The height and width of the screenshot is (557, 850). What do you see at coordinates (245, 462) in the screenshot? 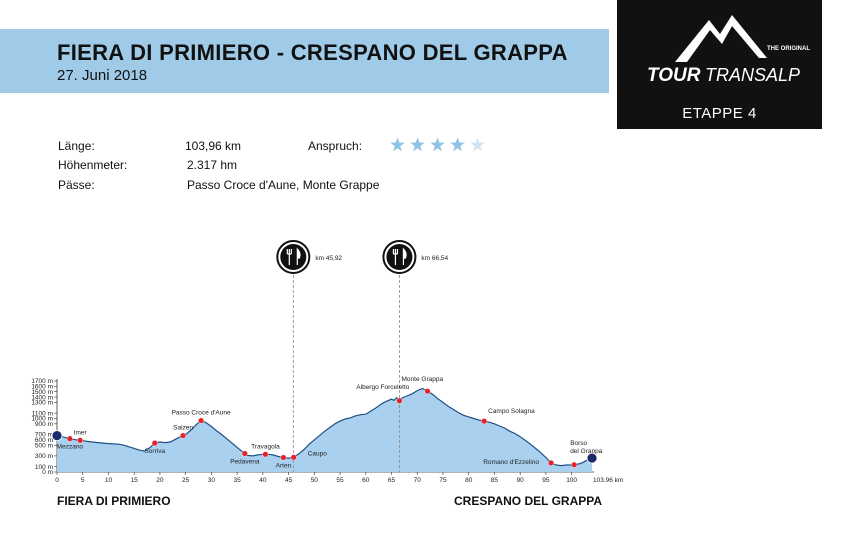
I see `waypoint-label: Pedavena` at bounding box center [245, 462].